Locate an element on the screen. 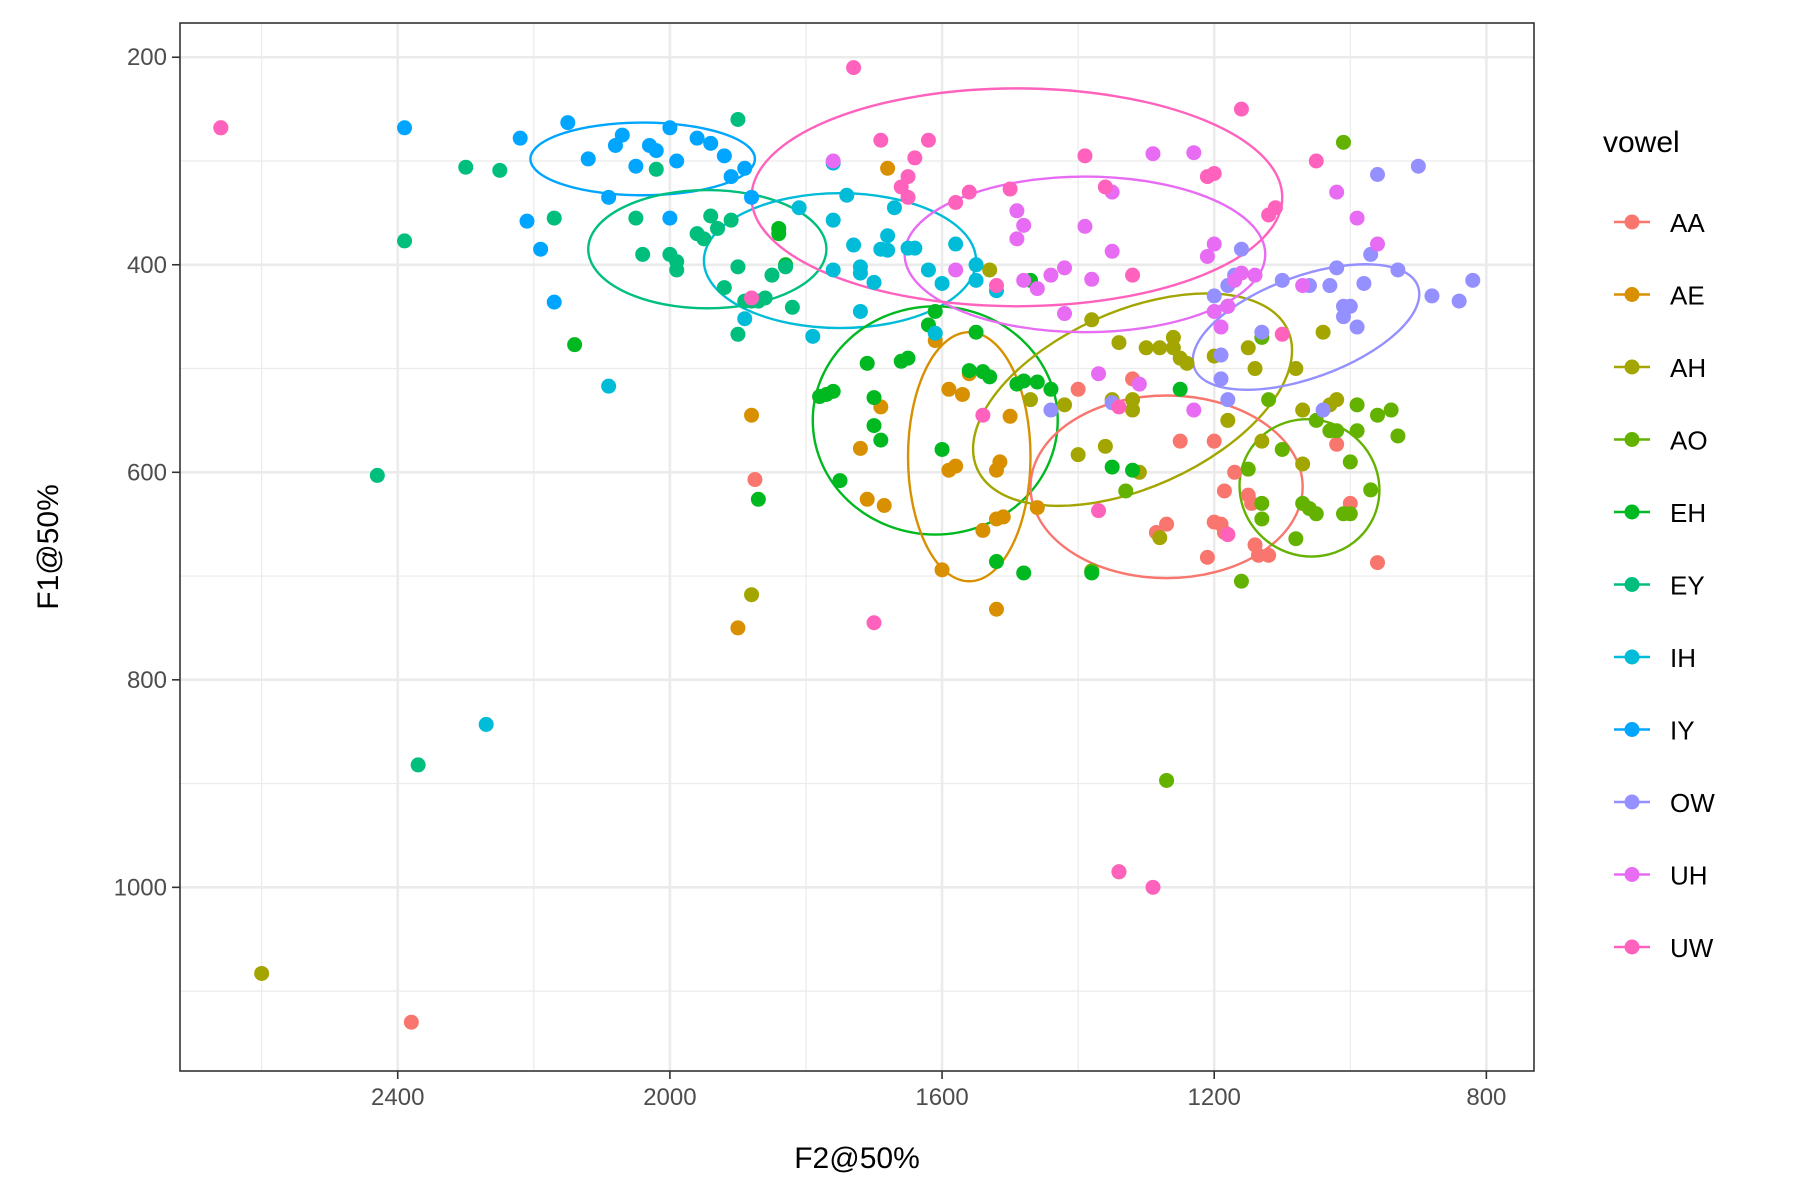 Image resolution: width=1800 pixels, height=1200 pixels. ellipse-aa is located at coordinates (1166, 487).